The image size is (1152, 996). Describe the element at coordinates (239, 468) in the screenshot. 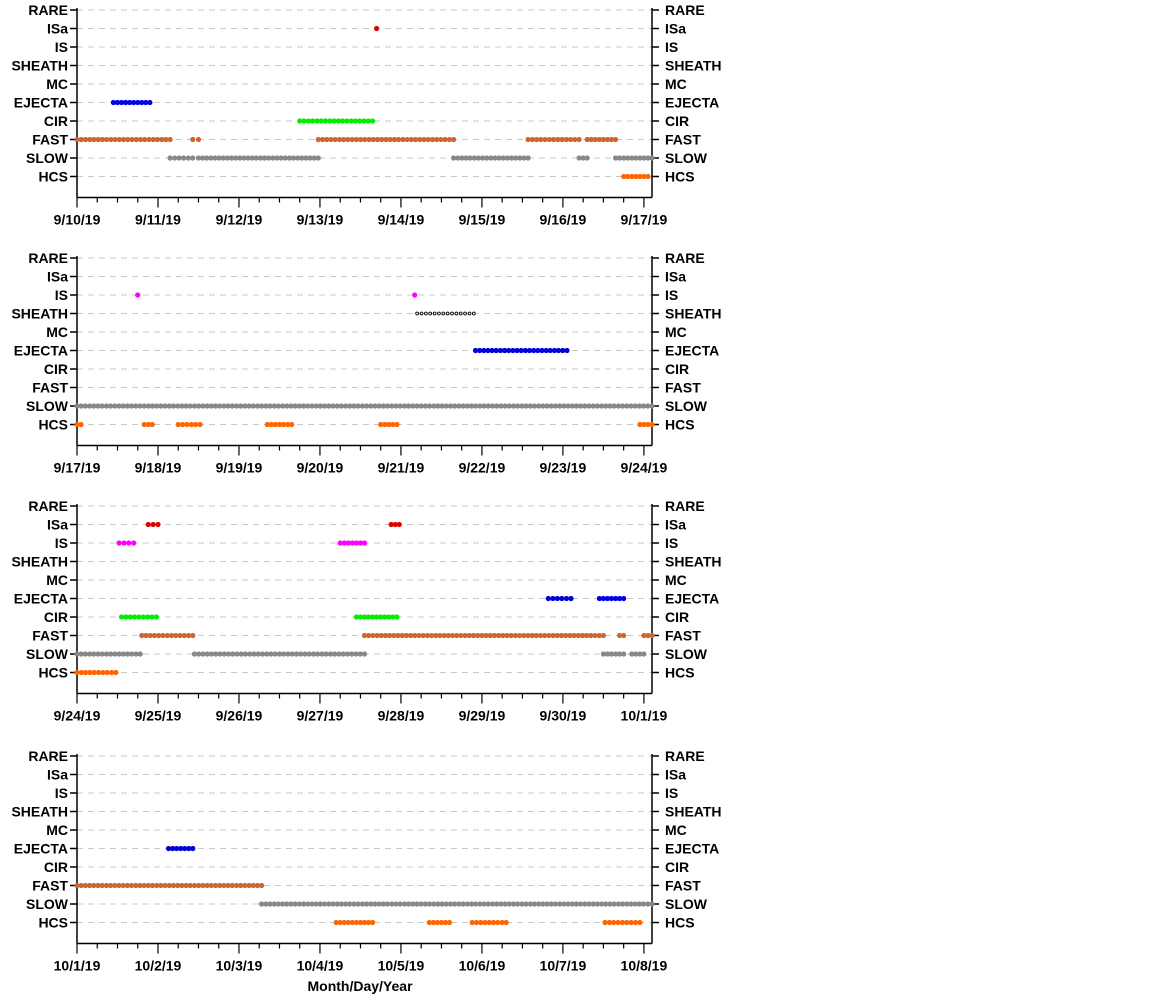

I see `x-tick-label: 9/19/19` at that location.